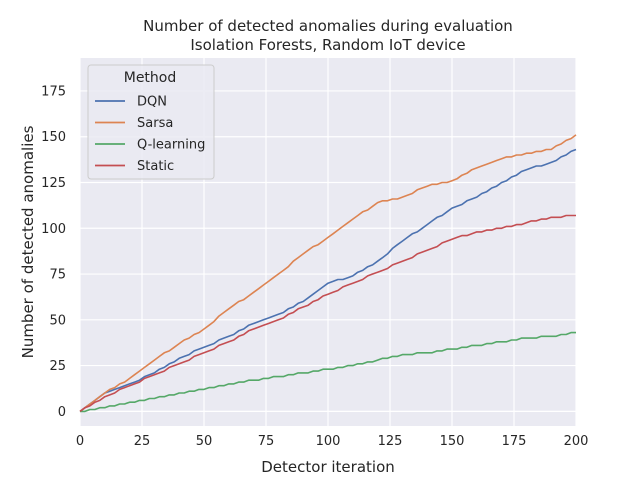 The image size is (640, 480). I want to click on chart-subtitle: Isolation Forests, Random IoT device, so click(327, 45).